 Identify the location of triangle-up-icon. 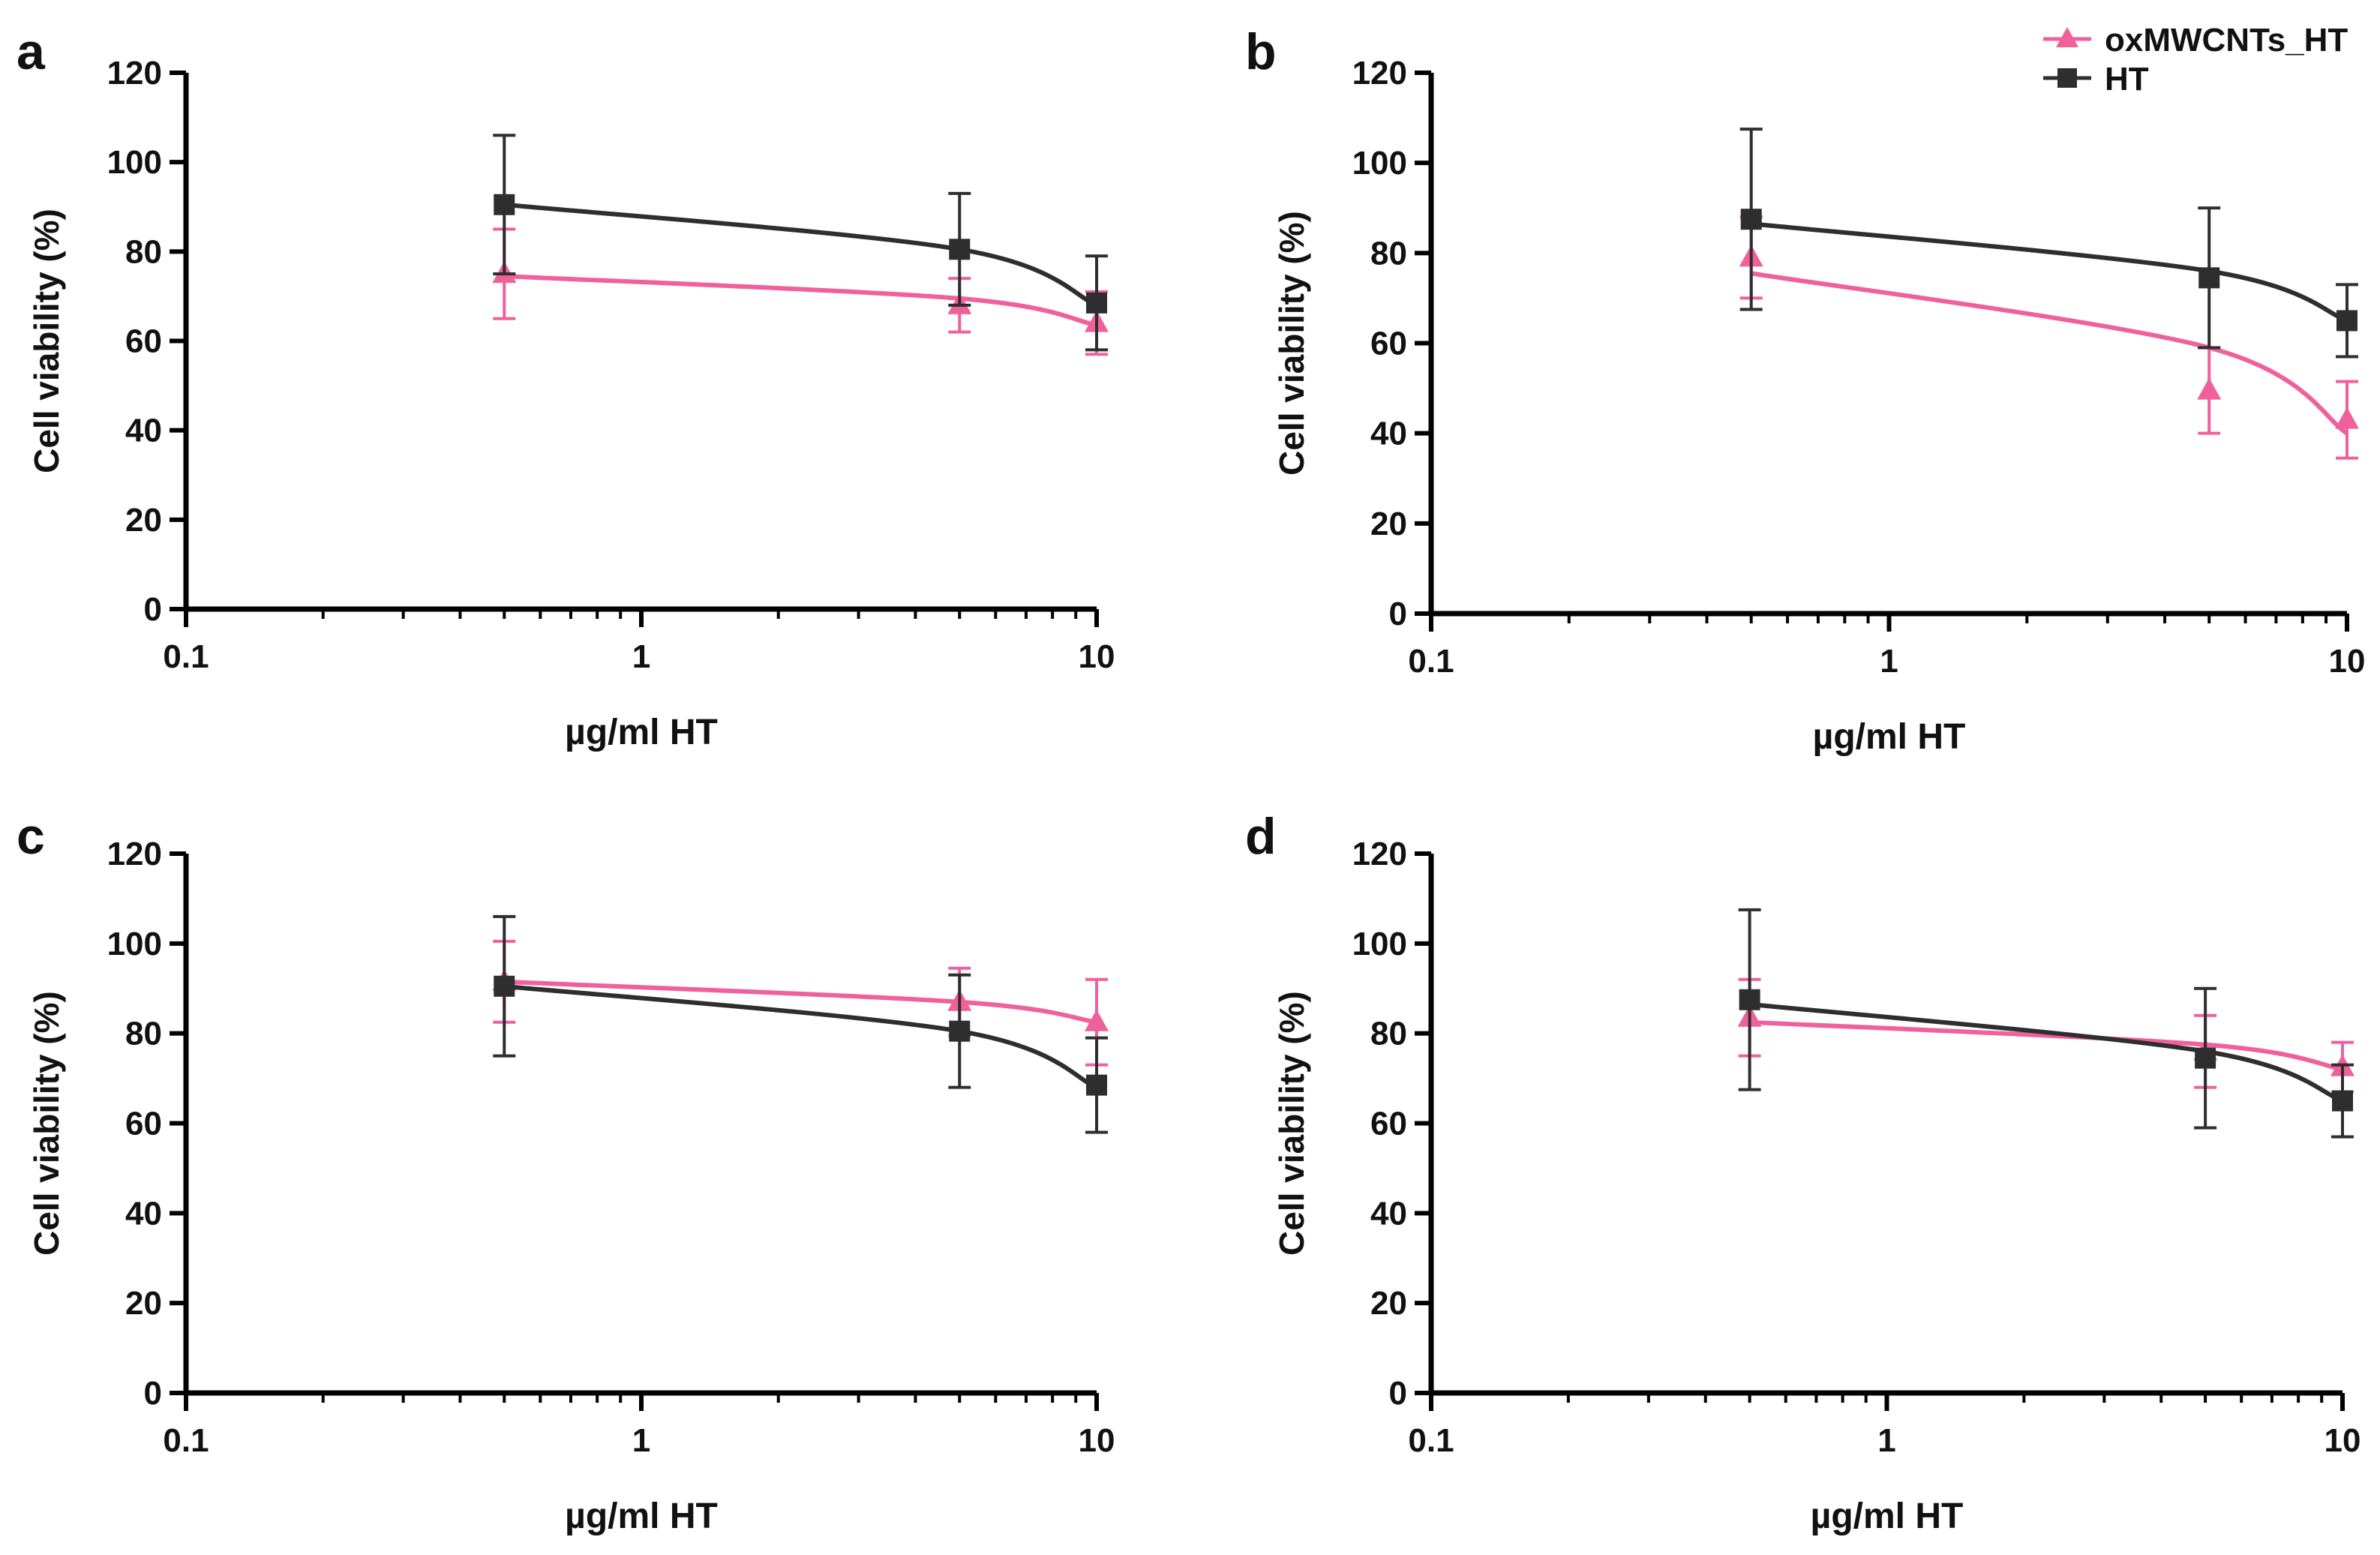
(2067, 37).